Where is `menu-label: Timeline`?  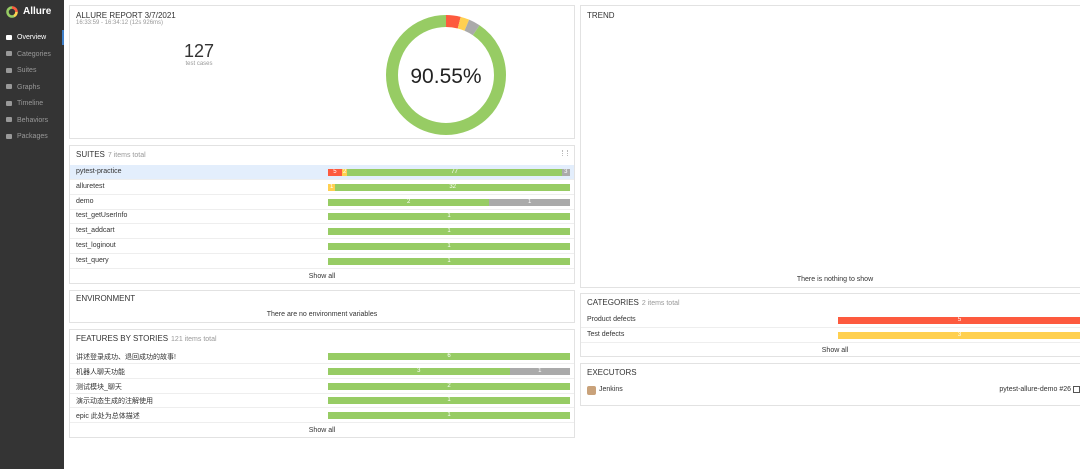
menu-label: Timeline is located at coordinates (30, 103).